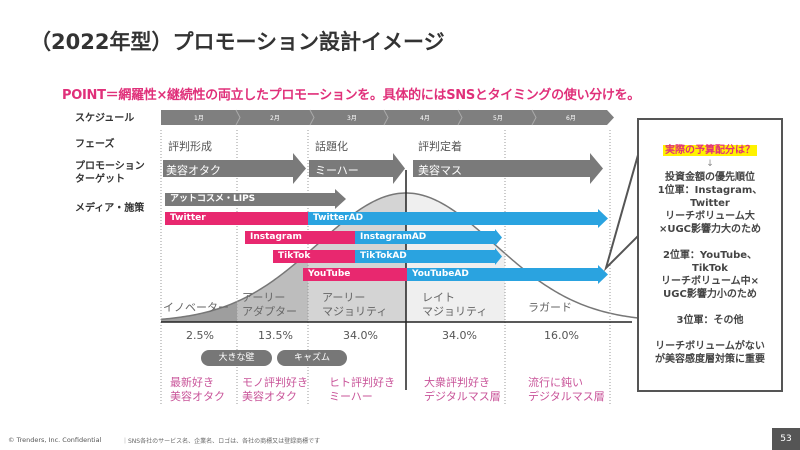 The width and height of the screenshot is (800, 450). I want to click on persona-line: 最新好き, so click(192, 382).